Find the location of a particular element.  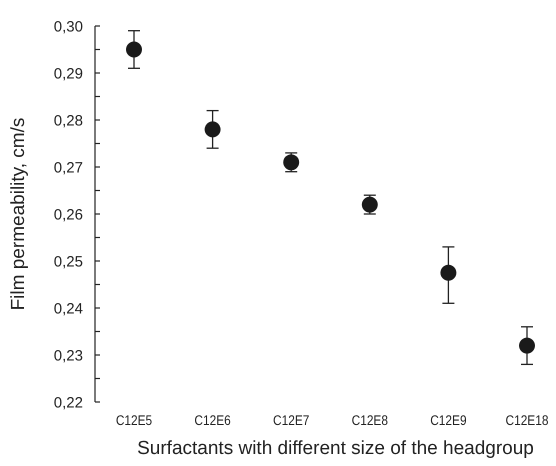

y-tick-label: 0,23 is located at coordinates (68, 355).